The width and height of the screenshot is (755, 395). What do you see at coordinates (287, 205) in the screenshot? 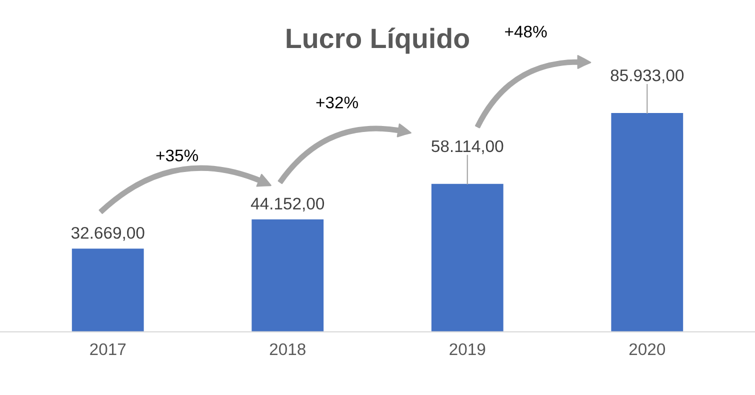
I see `data-label: 44.152,00` at bounding box center [287, 205].